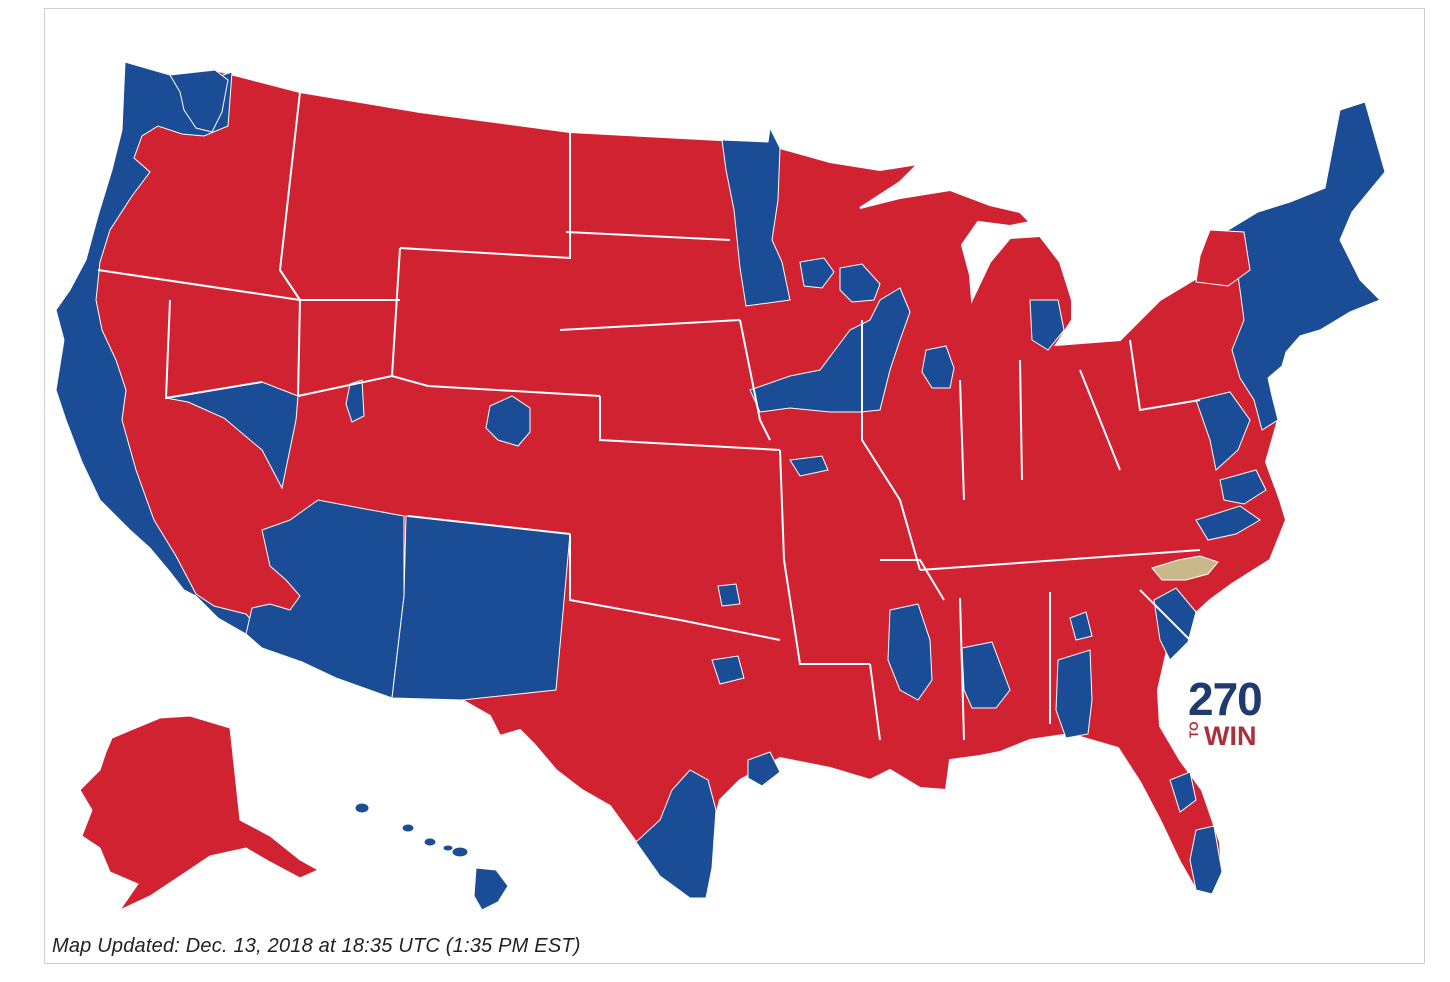 Image resolution: width=1450 pixels, height=982 pixels. Describe the element at coordinates (830, 350) in the screenshot. I see `region-iowa-illinois` at that location.